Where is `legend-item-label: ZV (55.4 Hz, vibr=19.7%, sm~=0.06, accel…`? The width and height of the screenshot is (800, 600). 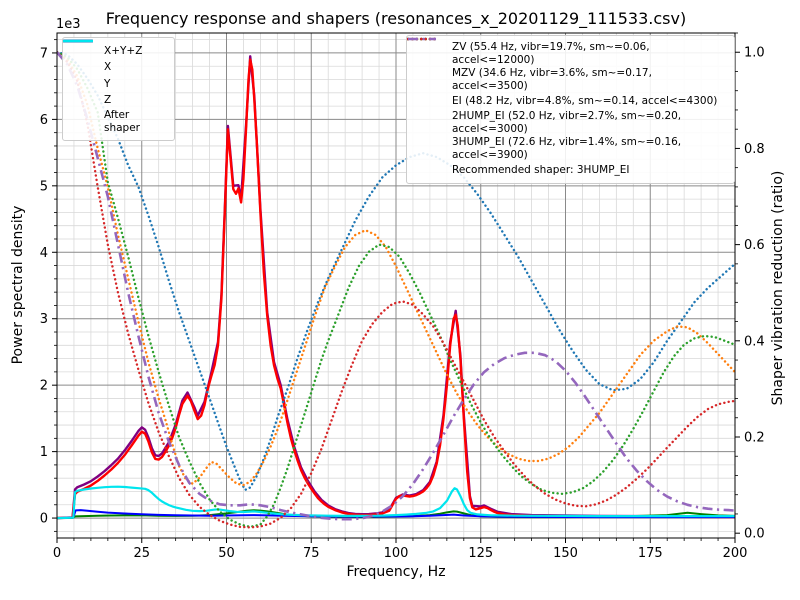
legend-item-label: ZV (55.4 Hz, vibr=19.7%, sm~=0.06, accel… is located at coordinates (551, 53).